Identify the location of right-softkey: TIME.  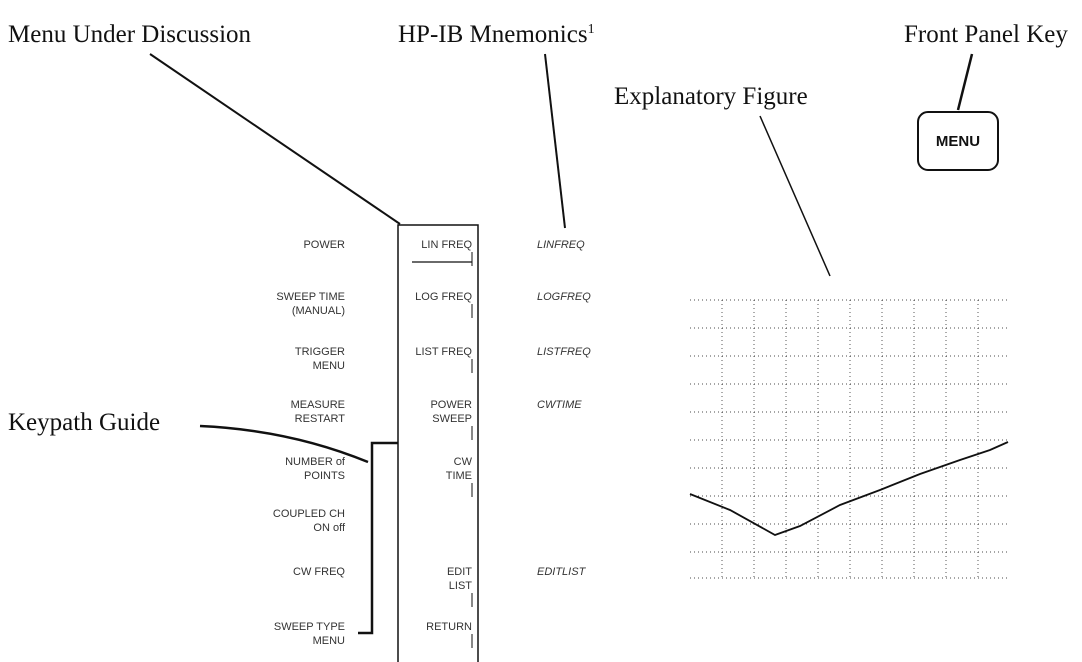
(459, 476).